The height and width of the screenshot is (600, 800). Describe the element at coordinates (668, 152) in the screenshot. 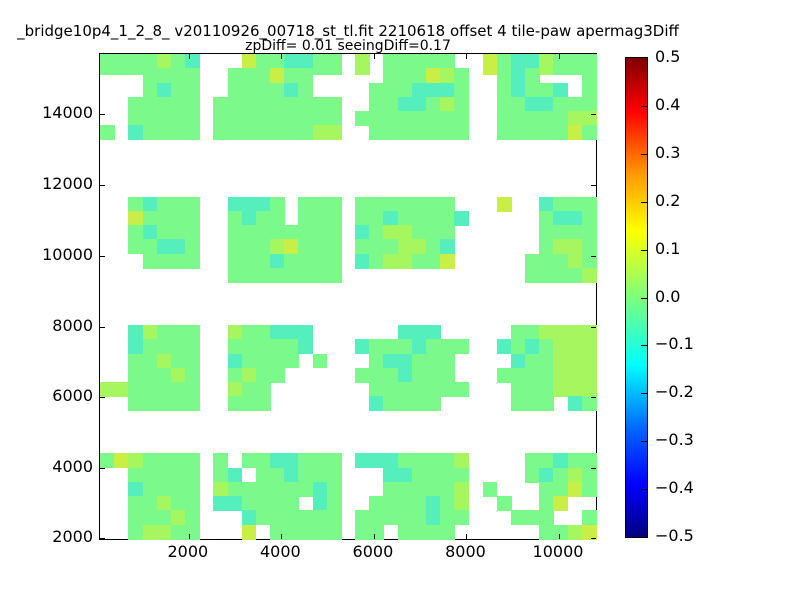

I see `colorbar-tick-label: 0.3` at that location.